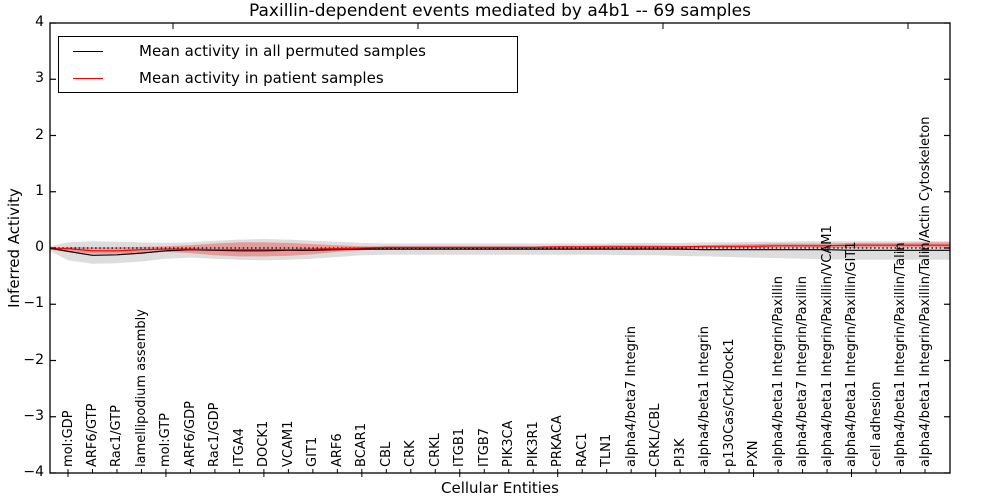 The width and height of the screenshot is (1000, 500). What do you see at coordinates (239, 447) in the screenshot?
I see `x-tick-label: ITGA4` at bounding box center [239, 447].